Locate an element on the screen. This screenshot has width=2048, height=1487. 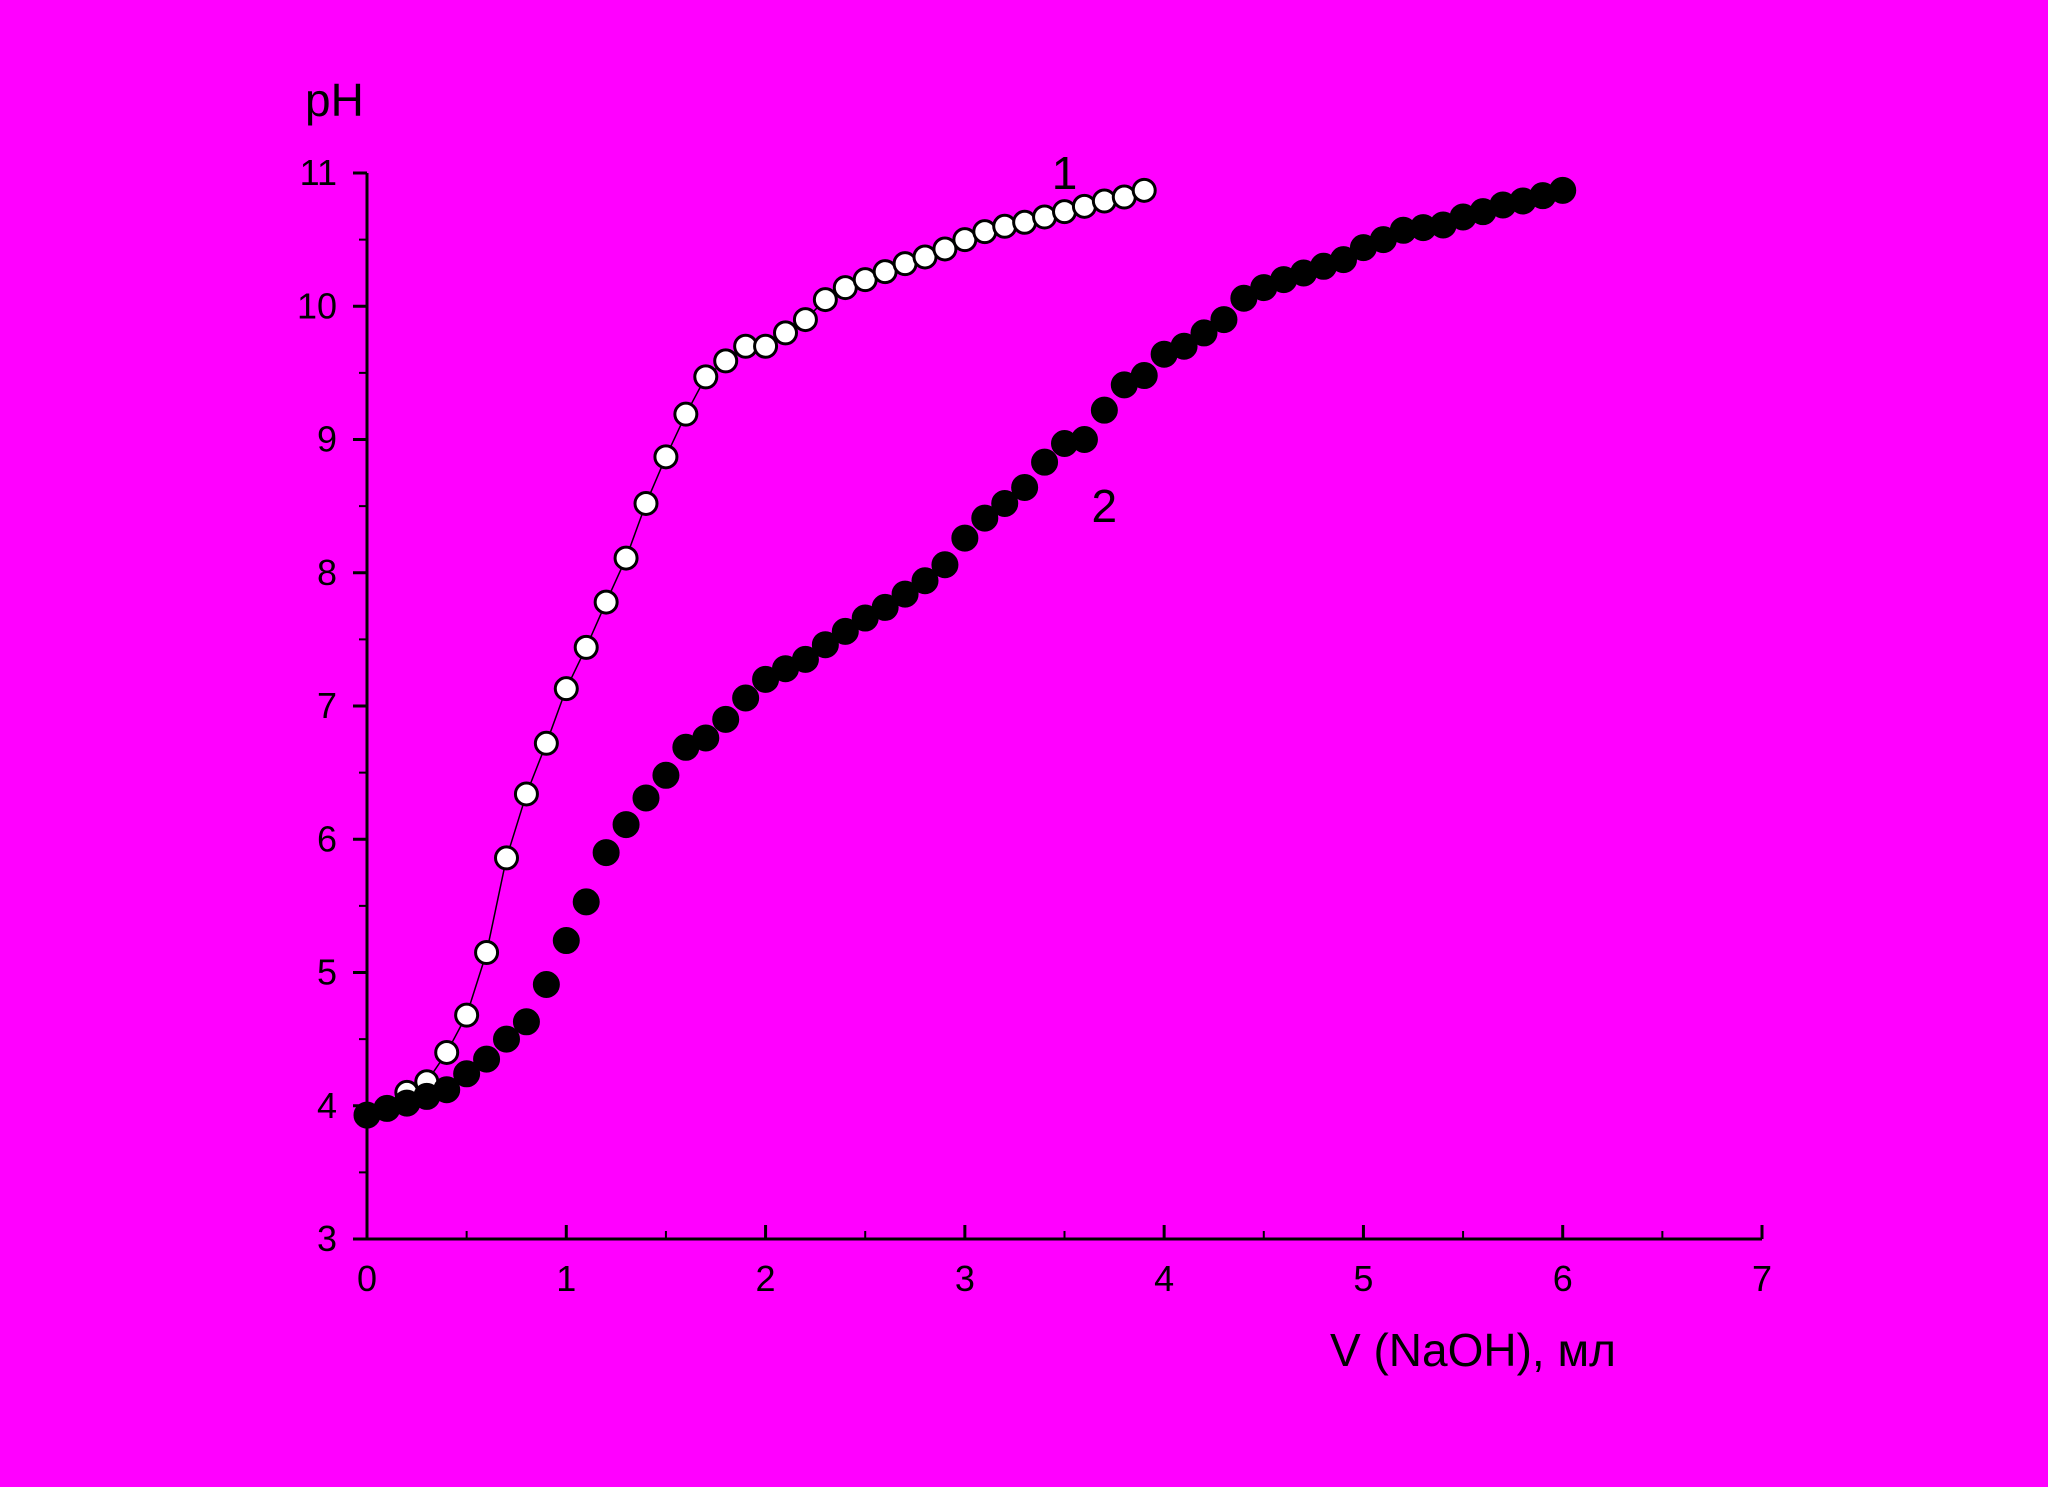
x-tick-label: 3 is located at coordinates (965, 1278).